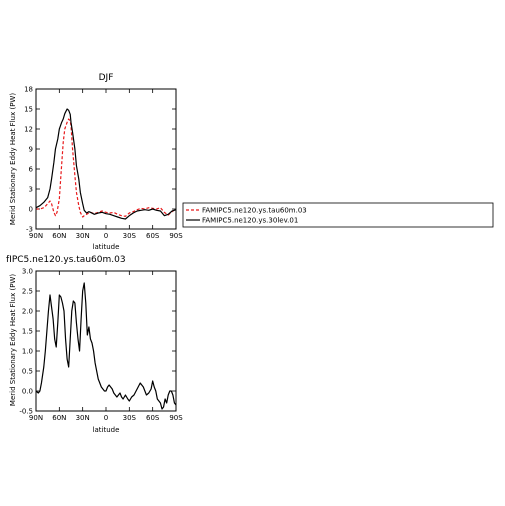 The height and width of the screenshot is (506, 505). I want to click on y-tick-label: 18, so click(28, 90).